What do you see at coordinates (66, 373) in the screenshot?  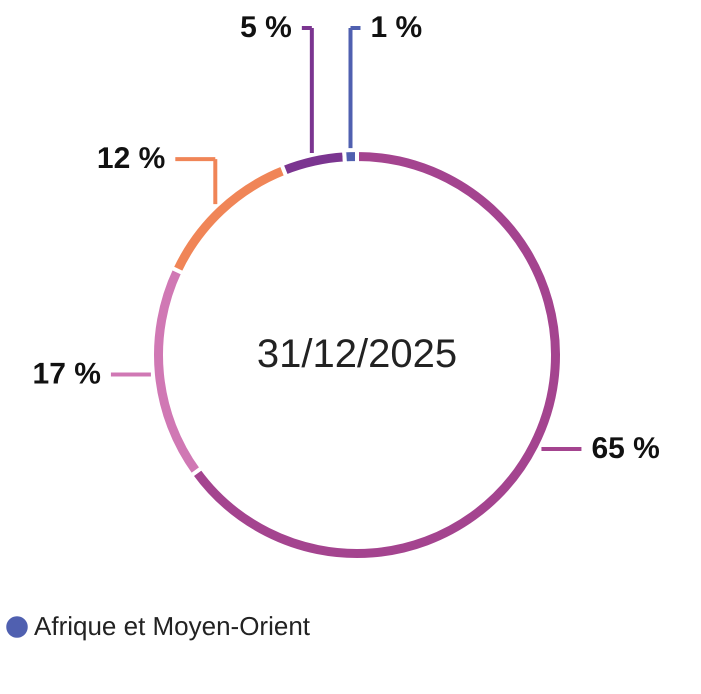 I see `data-label: 17 %` at bounding box center [66, 373].